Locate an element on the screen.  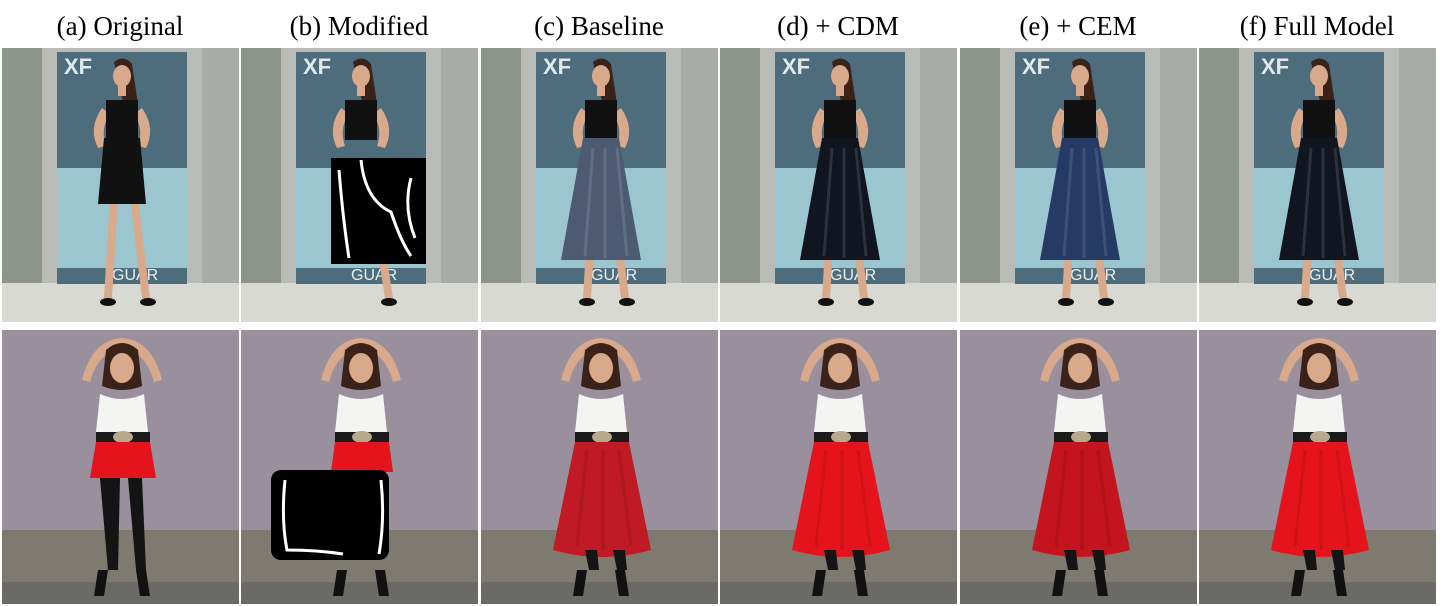
image-1-modified: XF GUAR is located at coordinates (359, 185).